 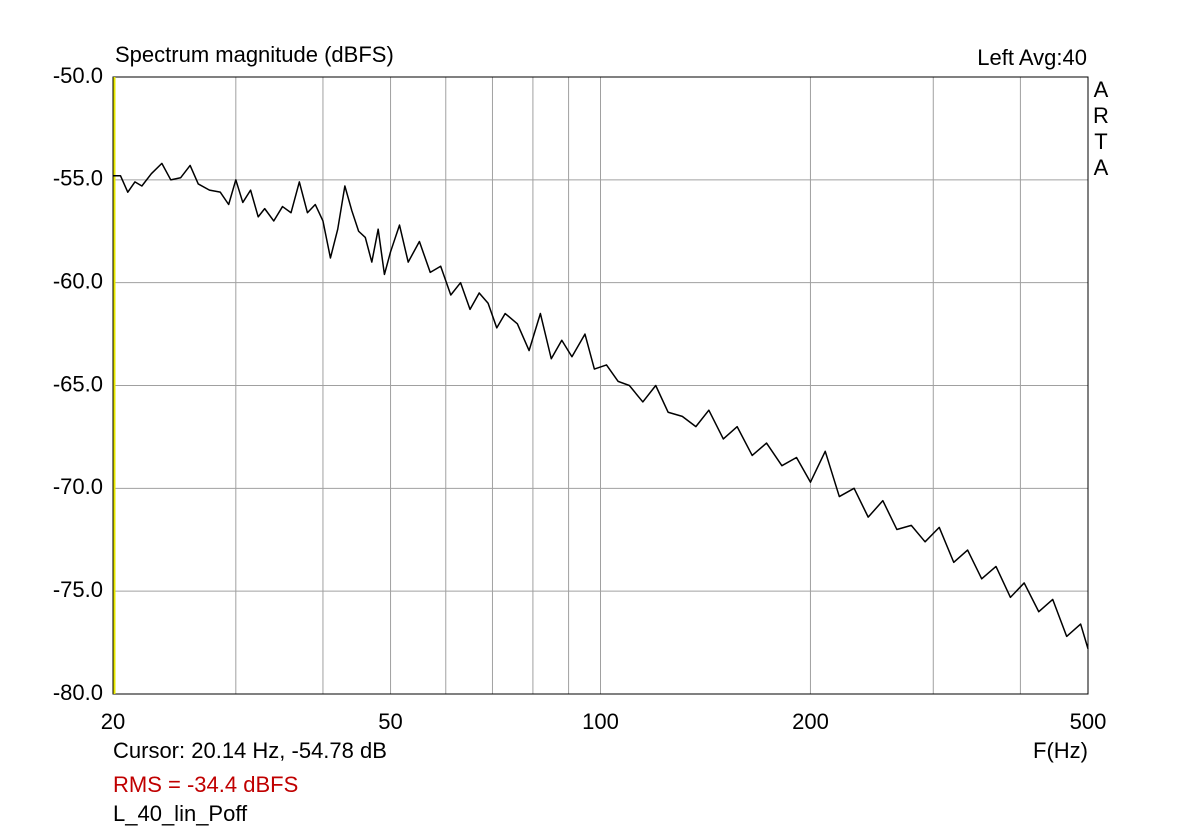 What do you see at coordinates (78, 589) in the screenshot?
I see `y-tick-label: -75.0` at bounding box center [78, 589].